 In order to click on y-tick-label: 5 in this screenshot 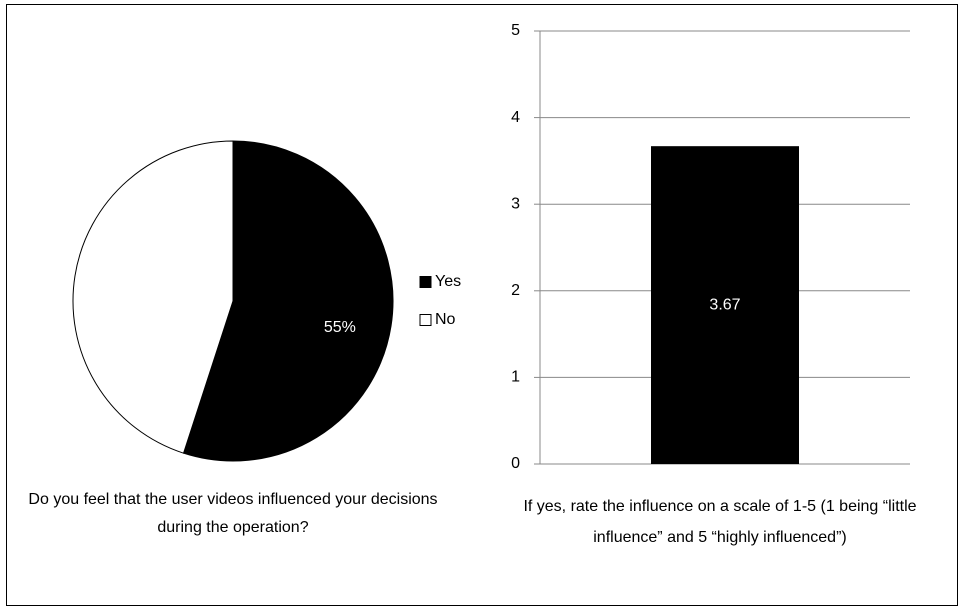, I will do `click(515, 30)`.